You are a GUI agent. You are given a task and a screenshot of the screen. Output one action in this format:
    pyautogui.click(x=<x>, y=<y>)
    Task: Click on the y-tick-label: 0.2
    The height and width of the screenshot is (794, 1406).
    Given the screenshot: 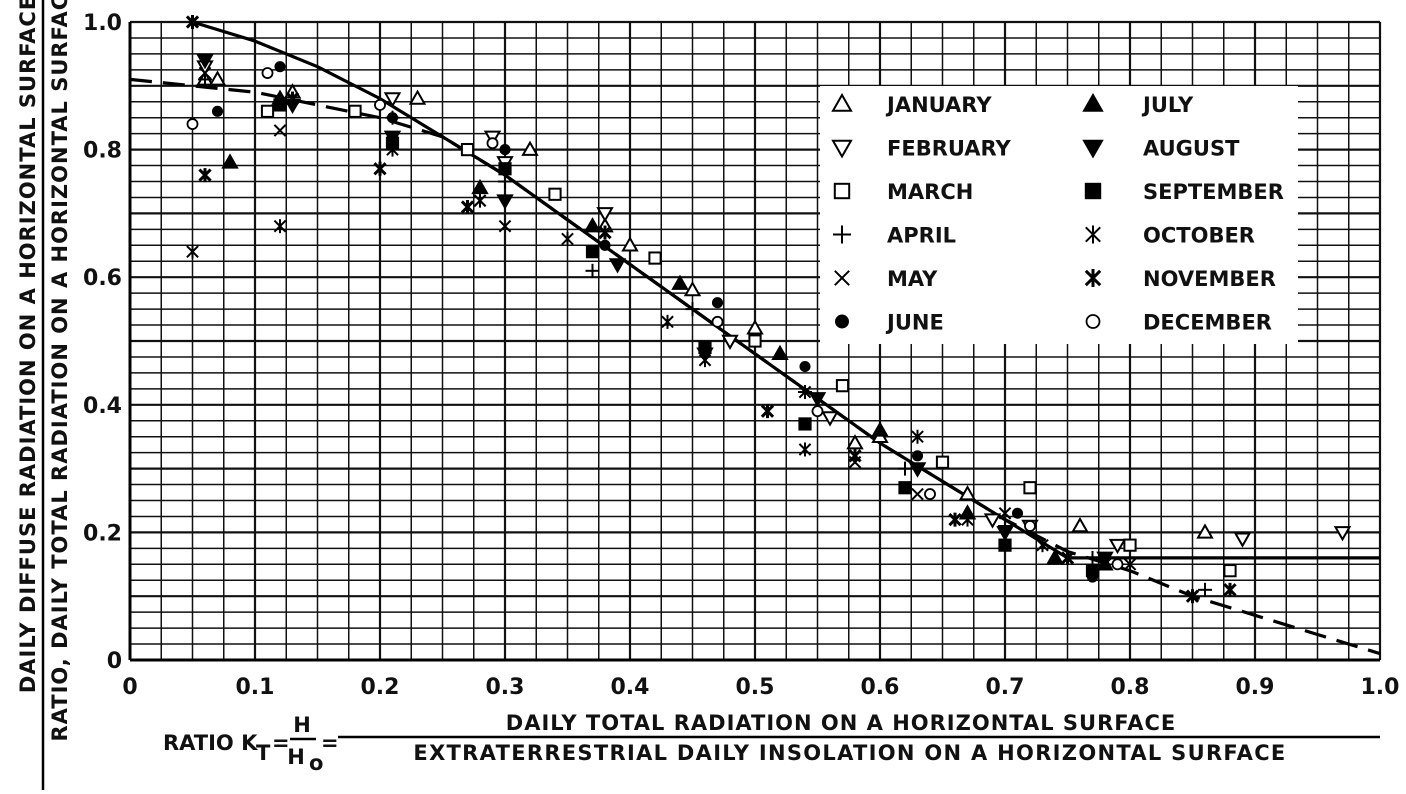 What is the action you would take?
    pyautogui.click(x=102, y=533)
    